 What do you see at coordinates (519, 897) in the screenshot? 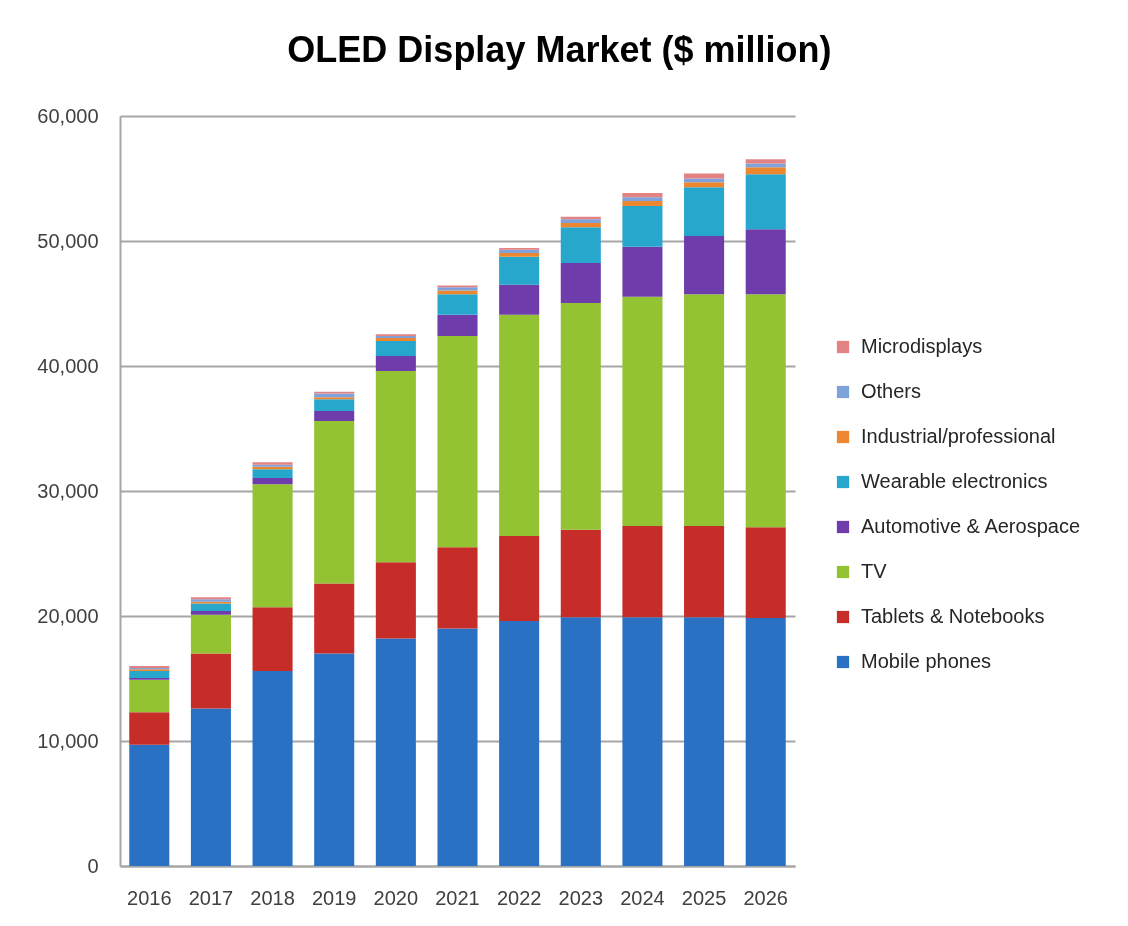
I see `x-tick-label: 2022` at bounding box center [519, 897].